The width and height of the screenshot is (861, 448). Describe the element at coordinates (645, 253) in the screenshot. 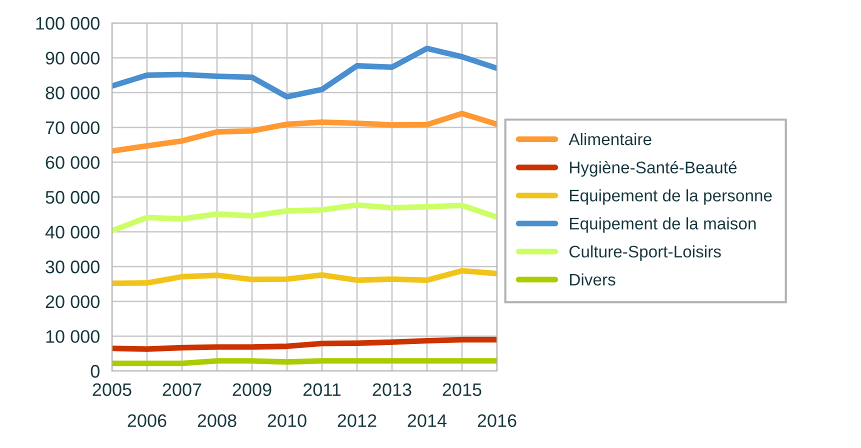

I see `legend-label: Culture-Sport-Loisirs` at that location.